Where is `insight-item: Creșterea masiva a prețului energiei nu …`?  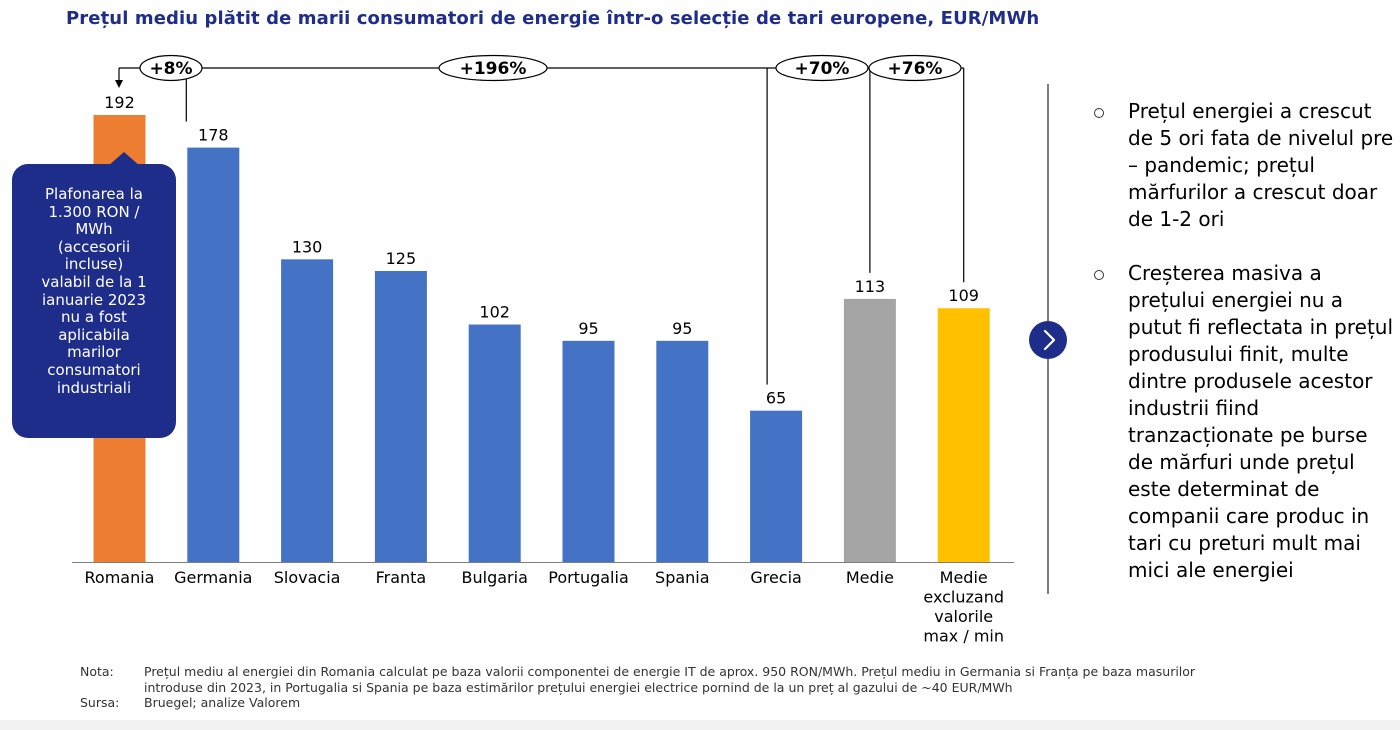
insight-item: Creșterea masiva a prețului energiei nu … is located at coordinates (1242, 422).